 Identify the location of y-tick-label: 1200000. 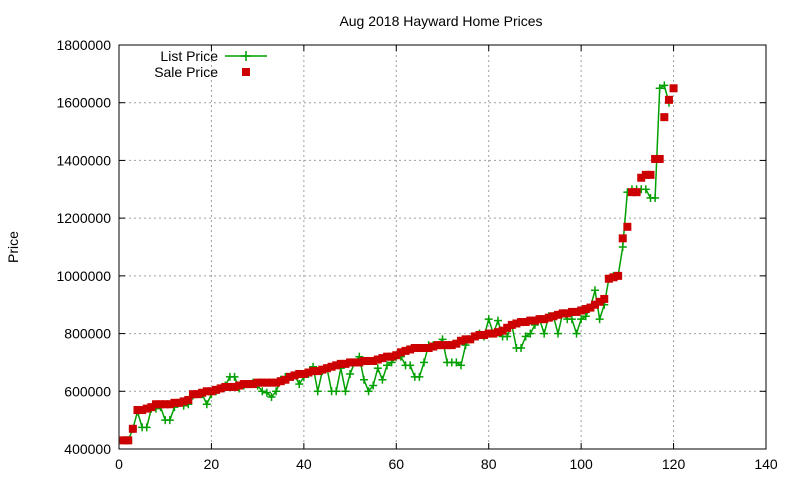
(83, 218).